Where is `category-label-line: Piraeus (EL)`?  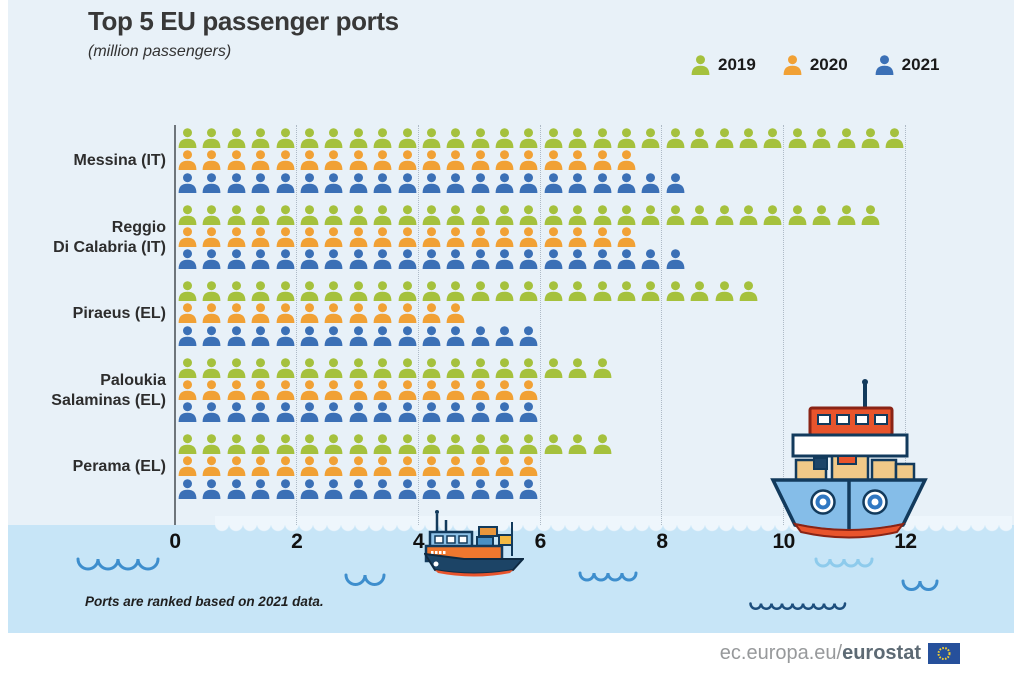 category-label-line: Piraeus (EL) is located at coordinates (119, 313).